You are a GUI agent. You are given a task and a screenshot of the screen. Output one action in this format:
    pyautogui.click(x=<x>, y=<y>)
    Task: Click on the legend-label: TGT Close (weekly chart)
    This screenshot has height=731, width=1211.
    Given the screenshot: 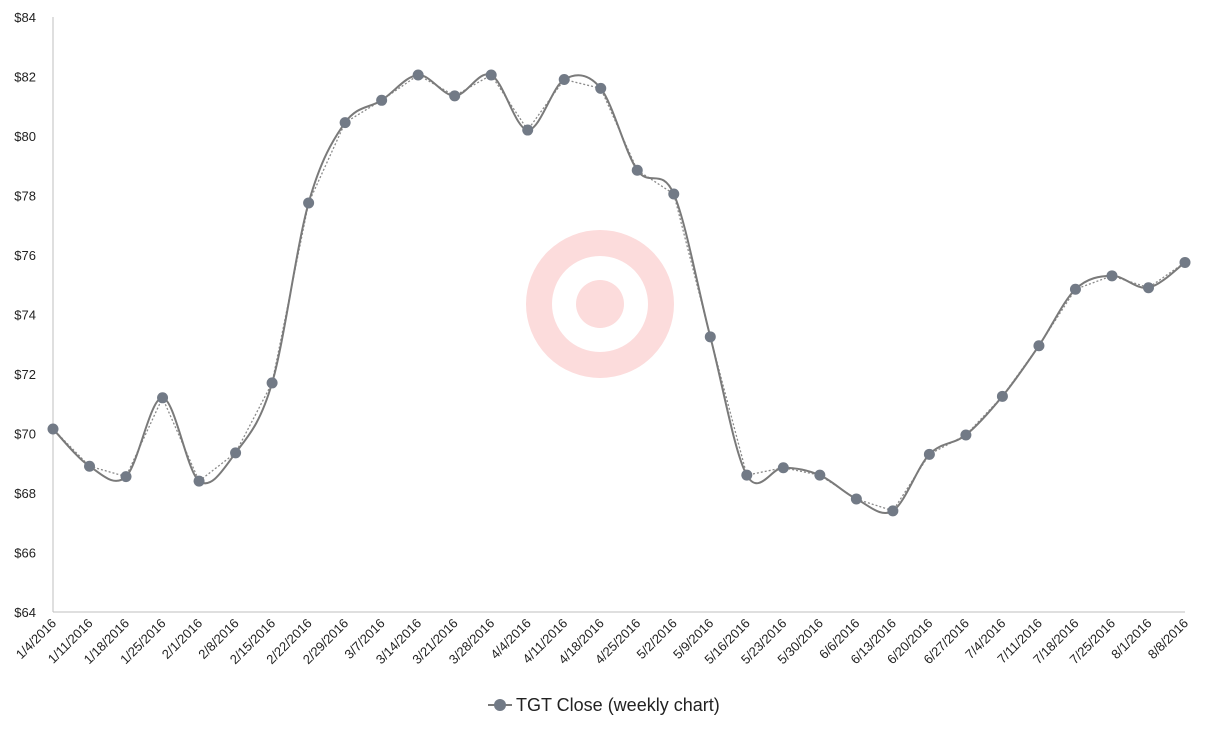 What is the action you would take?
    pyautogui.click(x=618, y=705)
    